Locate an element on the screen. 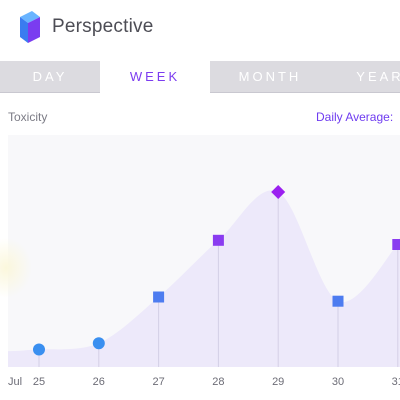 The image size is (400, 400). x-axis-tick-label: 27 is located at coordinates (158, 382).